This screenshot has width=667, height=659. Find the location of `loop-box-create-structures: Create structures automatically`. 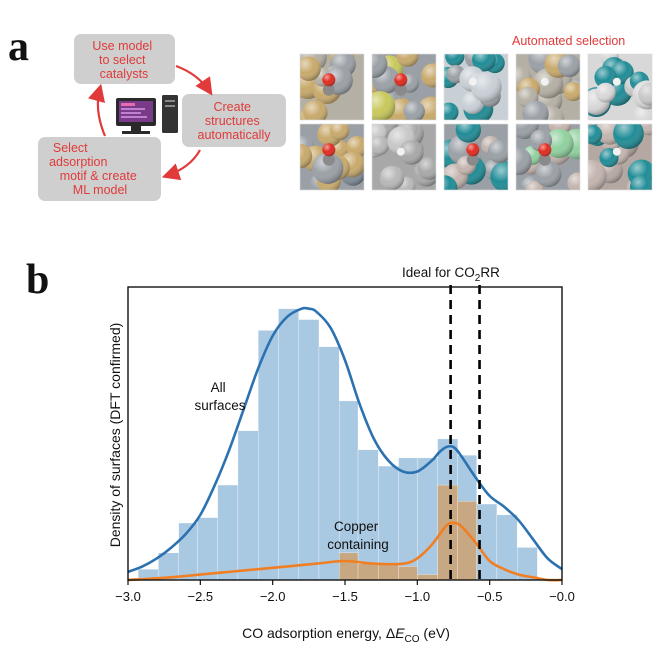

loop-box-create-structures: Create structures automatically is located at coordinates (234, 120).